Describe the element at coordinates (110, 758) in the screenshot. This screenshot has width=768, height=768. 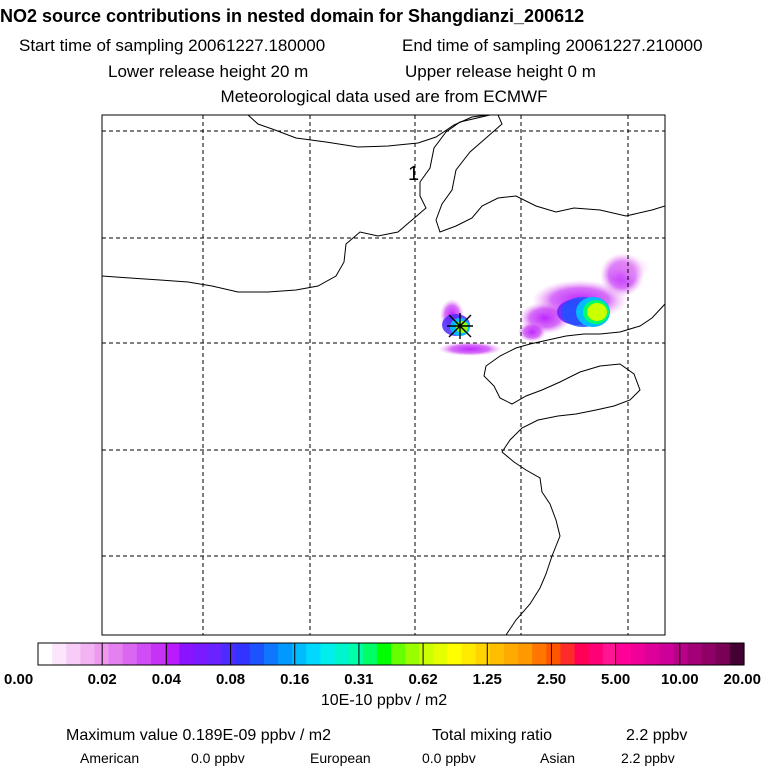
I see `source-american-name: American` at that location.